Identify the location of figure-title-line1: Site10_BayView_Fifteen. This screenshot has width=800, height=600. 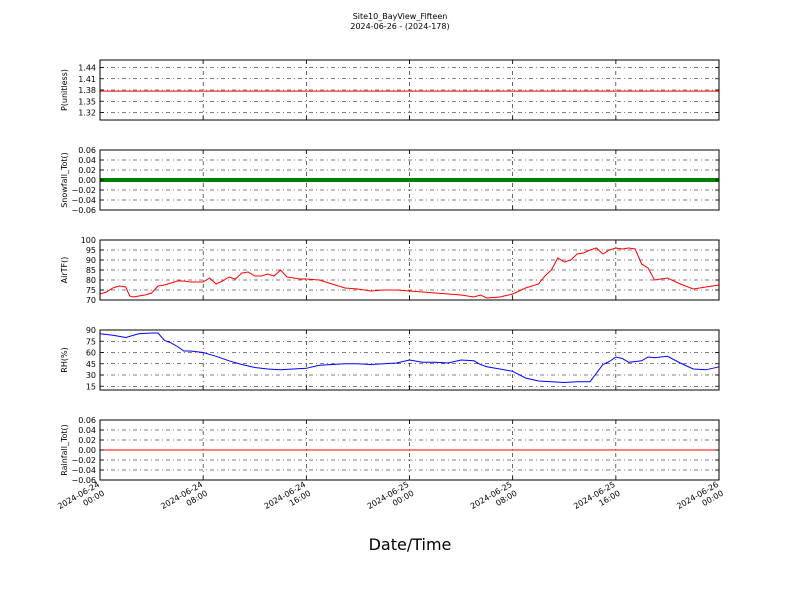
(400, 16).